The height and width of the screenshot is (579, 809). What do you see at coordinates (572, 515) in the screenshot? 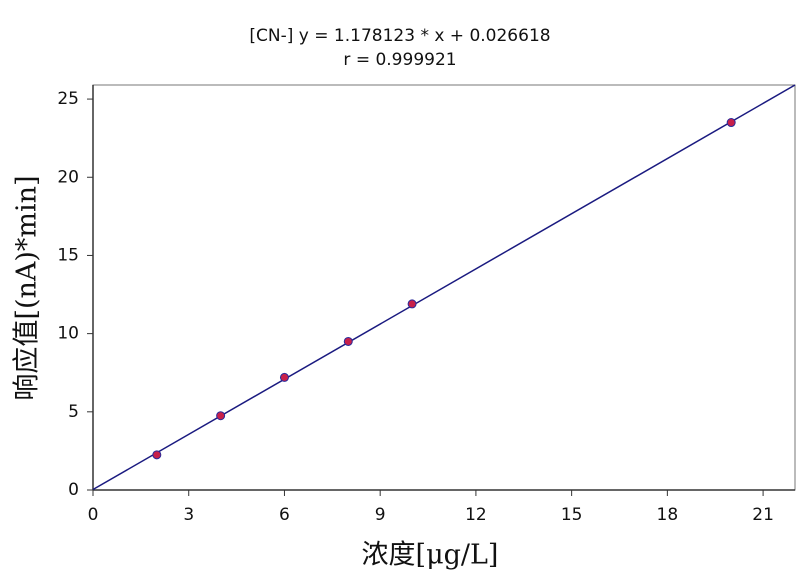
I see `x-tick-label: 15` at bounding box center [572, 515].